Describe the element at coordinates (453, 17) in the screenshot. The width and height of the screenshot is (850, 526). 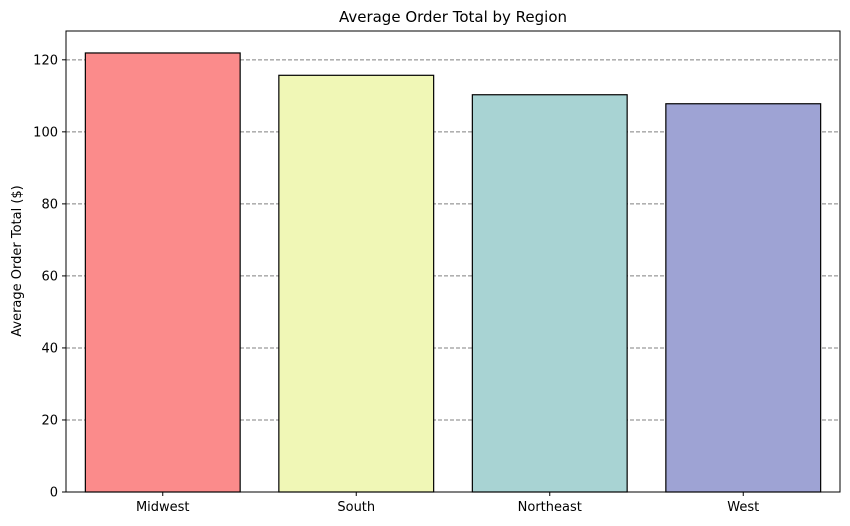
I see `chart-title: Average Order Total by Region` at that location.